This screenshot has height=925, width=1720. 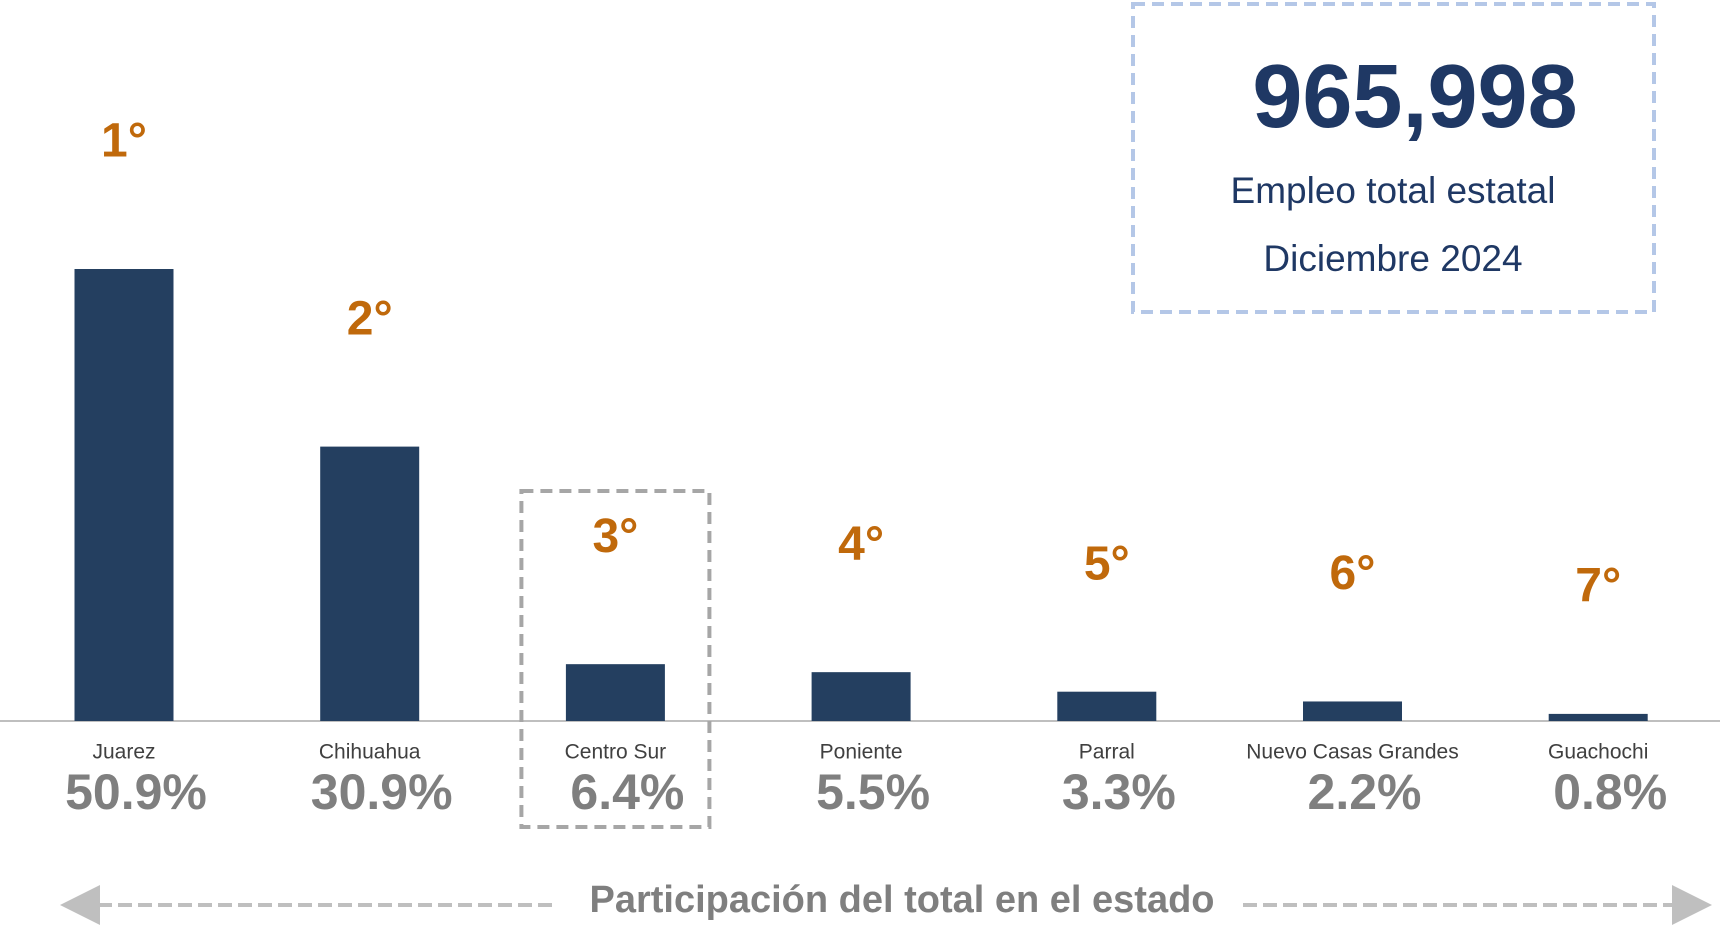 I want to click on value-label: 5.5%, so click(x=873, y=792).